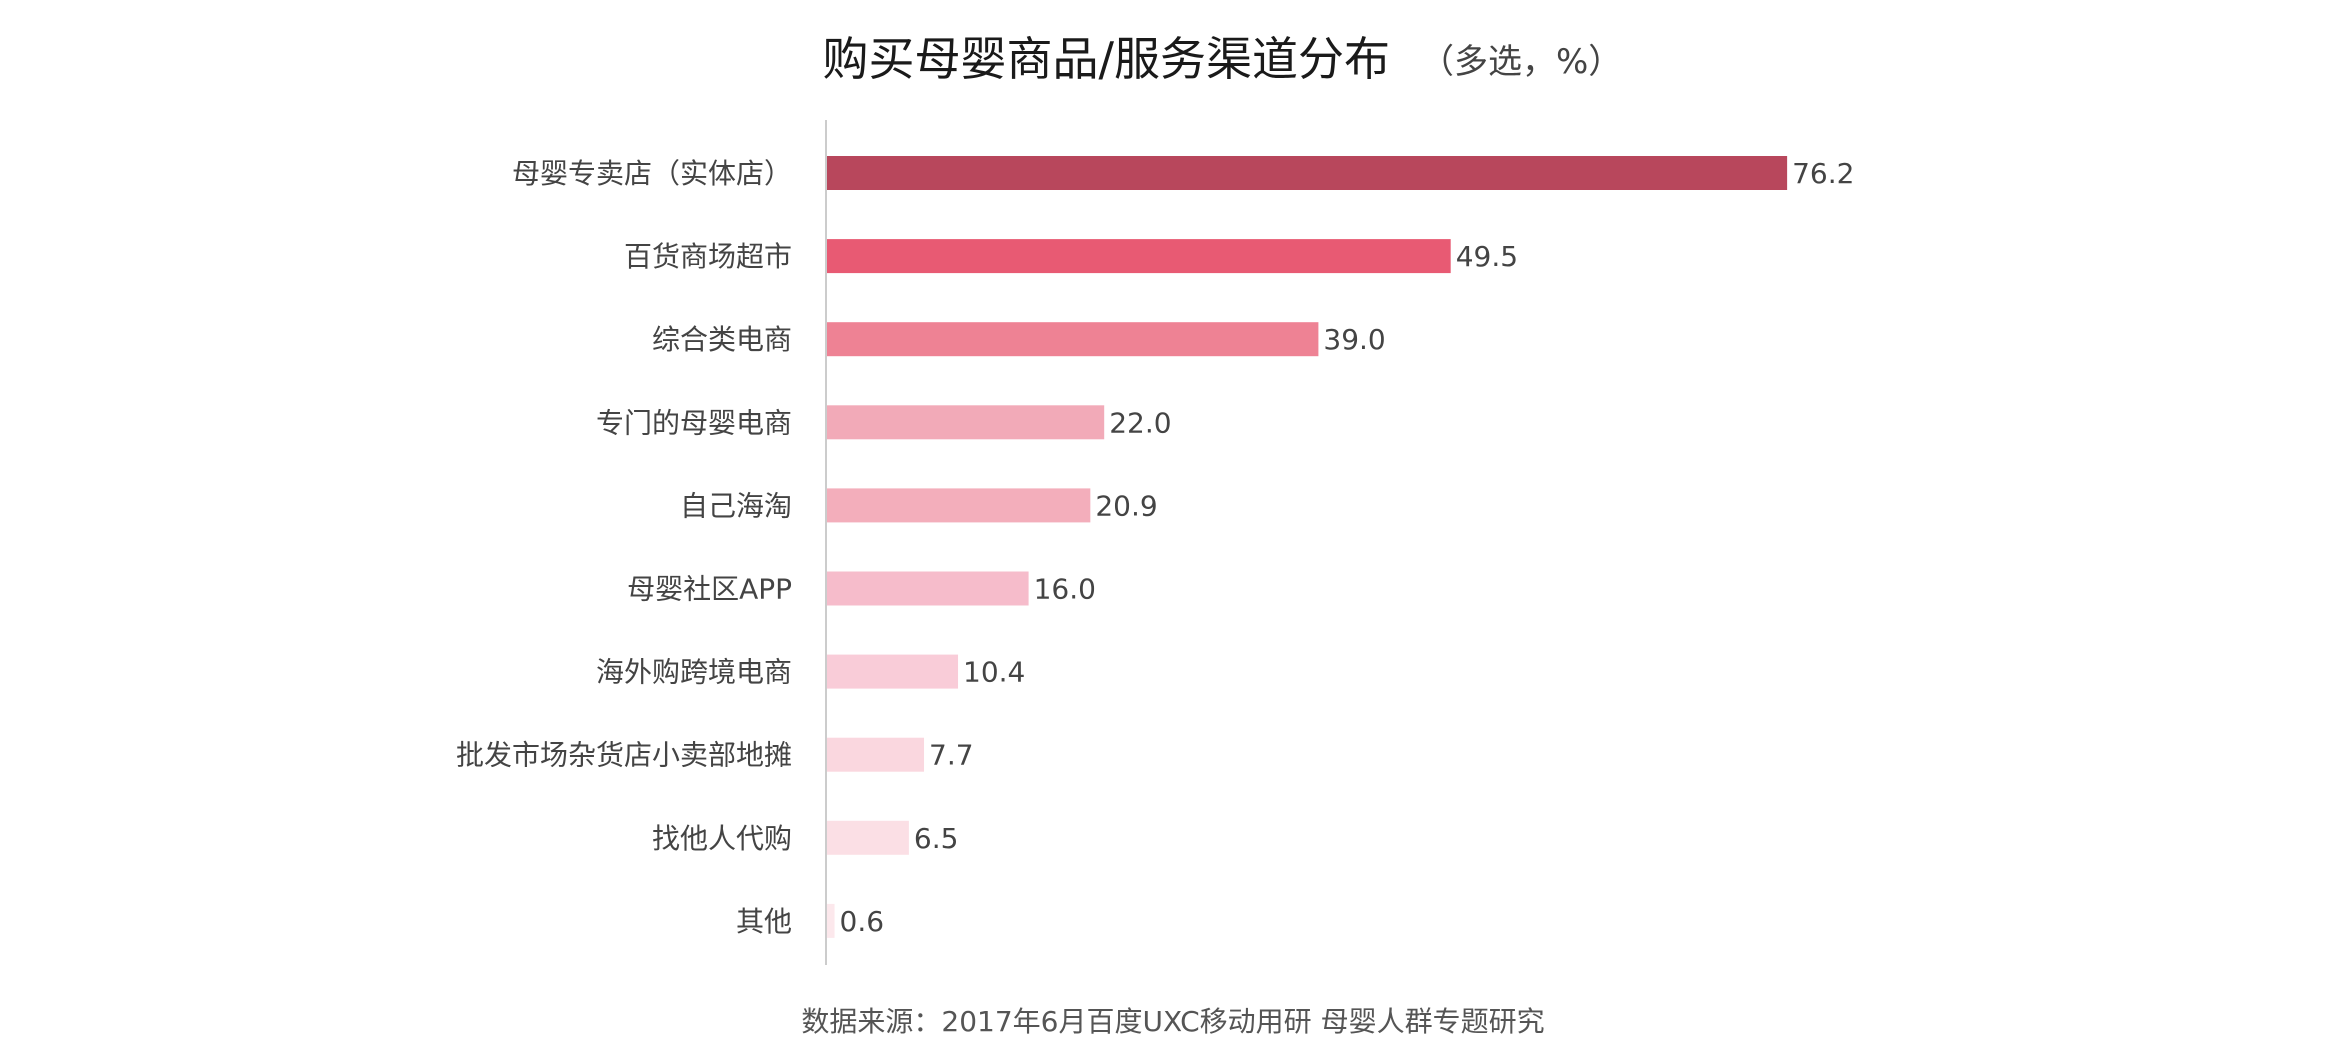 This screenshot has width=2346, height=1050. I want to click on value-label: 76.2, so click(1823, 173).